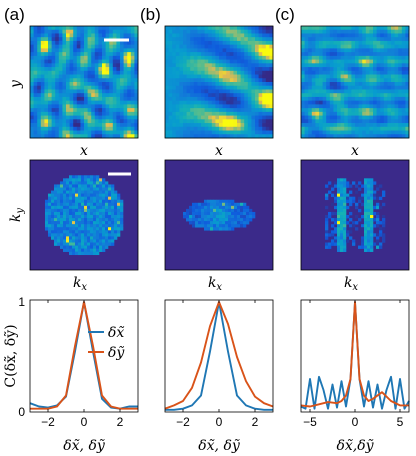 The image size is (416, 456). Describe the element at coordinates (355, 82) in the screenshot. I see `frame-map-c` at that location.